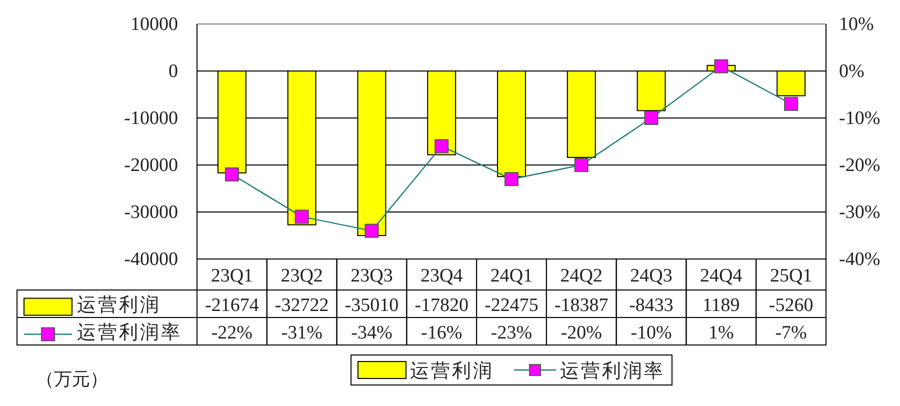  Describe the element at coordinates (442, 276) in the screenshot. I see `x-tick-label: 23Q4` at that location.